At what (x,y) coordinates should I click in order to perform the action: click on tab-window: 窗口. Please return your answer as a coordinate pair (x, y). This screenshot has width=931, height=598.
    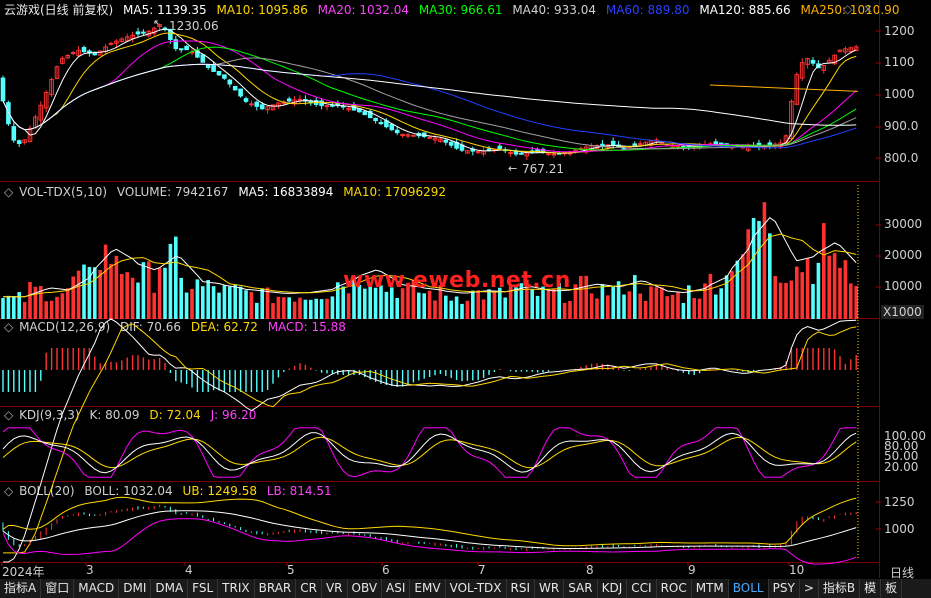
    Looking at the image, I should click on (58, 588).